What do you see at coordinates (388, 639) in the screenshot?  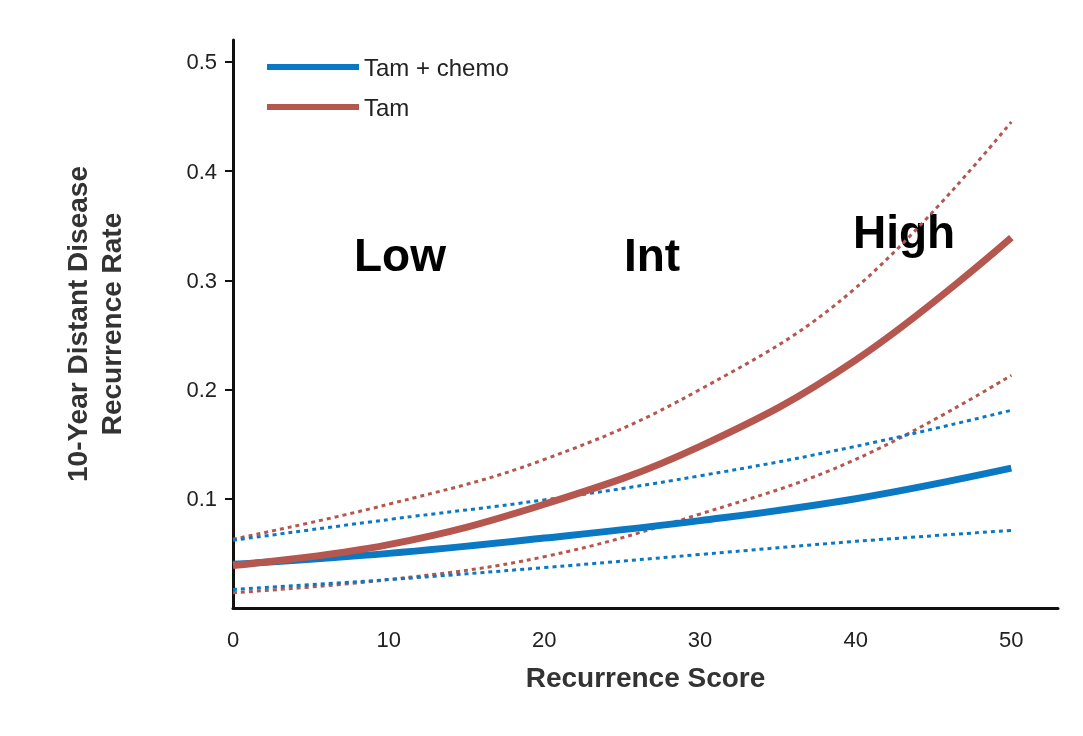 I see `x-tick-label: 10` at bounding box center [388, 639].